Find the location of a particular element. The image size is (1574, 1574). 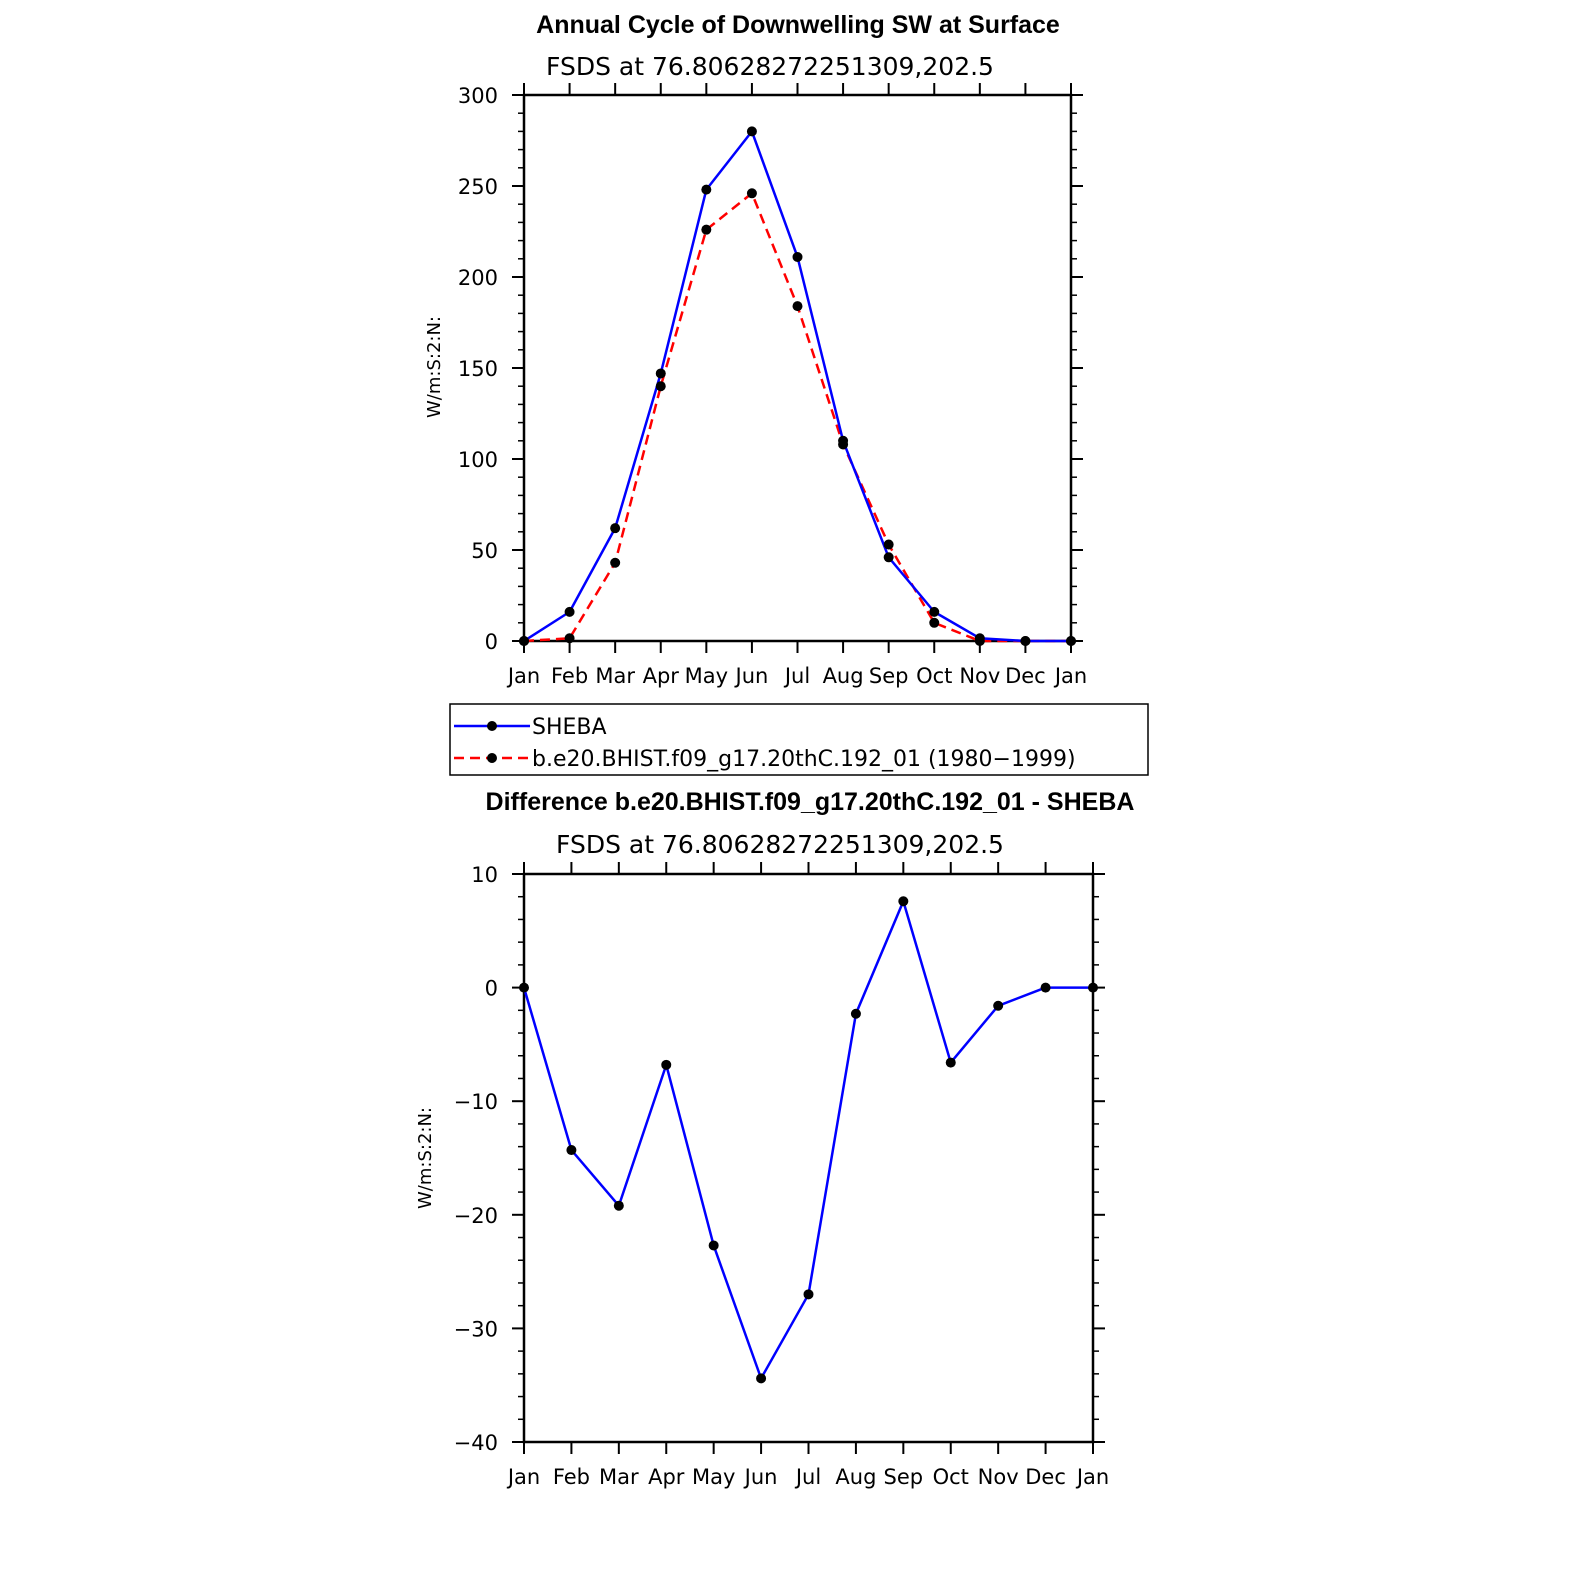

legend-box is located at coordinates (799, 739).